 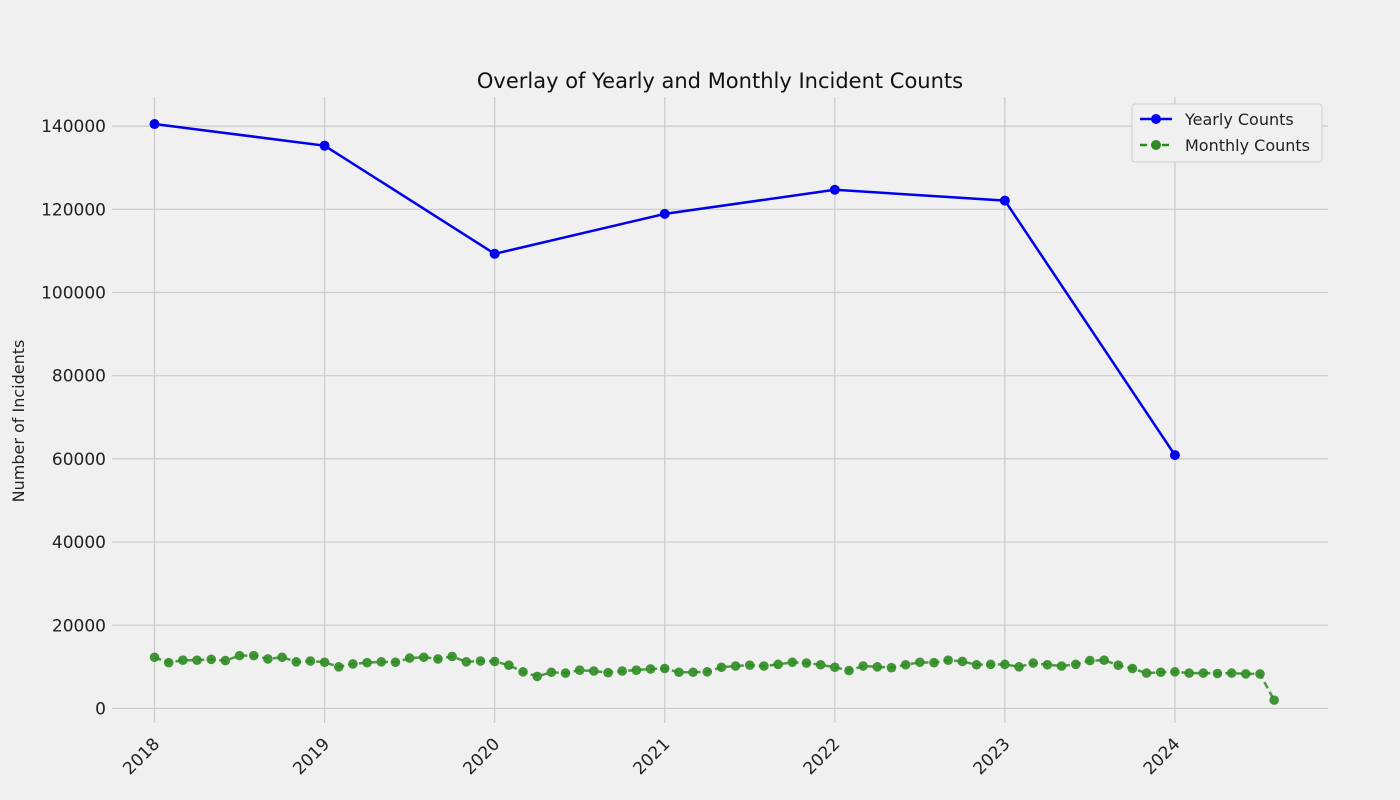 What do you see at coordinates (73, 293) in the screenshot?
I see `y-tick-label: 100000` at bounding box center [73, 293].